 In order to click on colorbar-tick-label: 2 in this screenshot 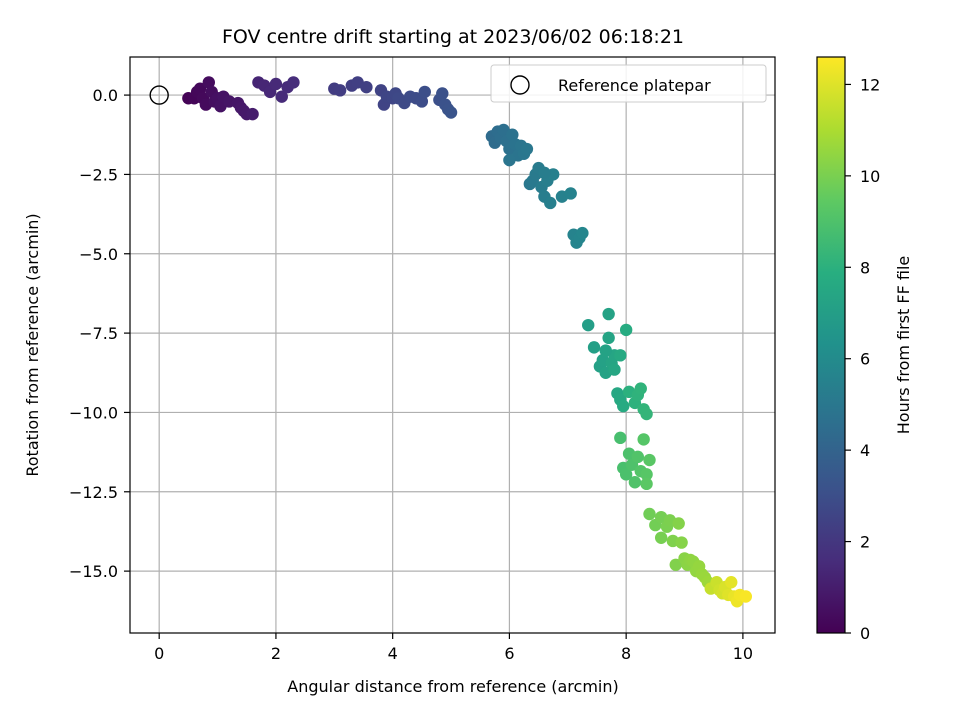, I will do `click(865, 542)`.